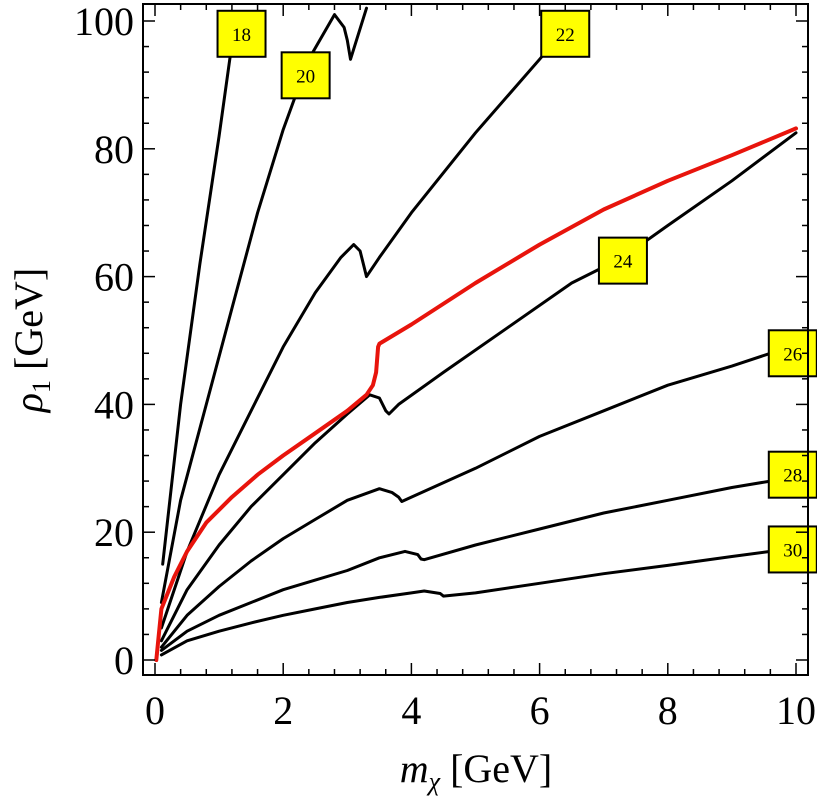 This screenshot has width=817, height=798. I want to click on y-tick-label: 0, so click(124, 660).